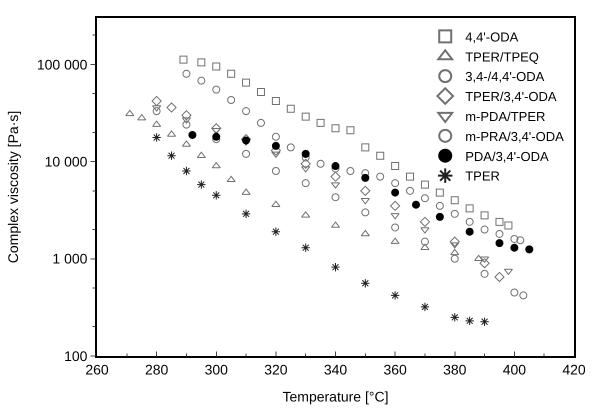 This screenshot has height=414, width=598. Describe the element at coordinates (12, 187) in the screenshot. I see `y-axis-title: Complex viscosity [Pa·s]` at that location.